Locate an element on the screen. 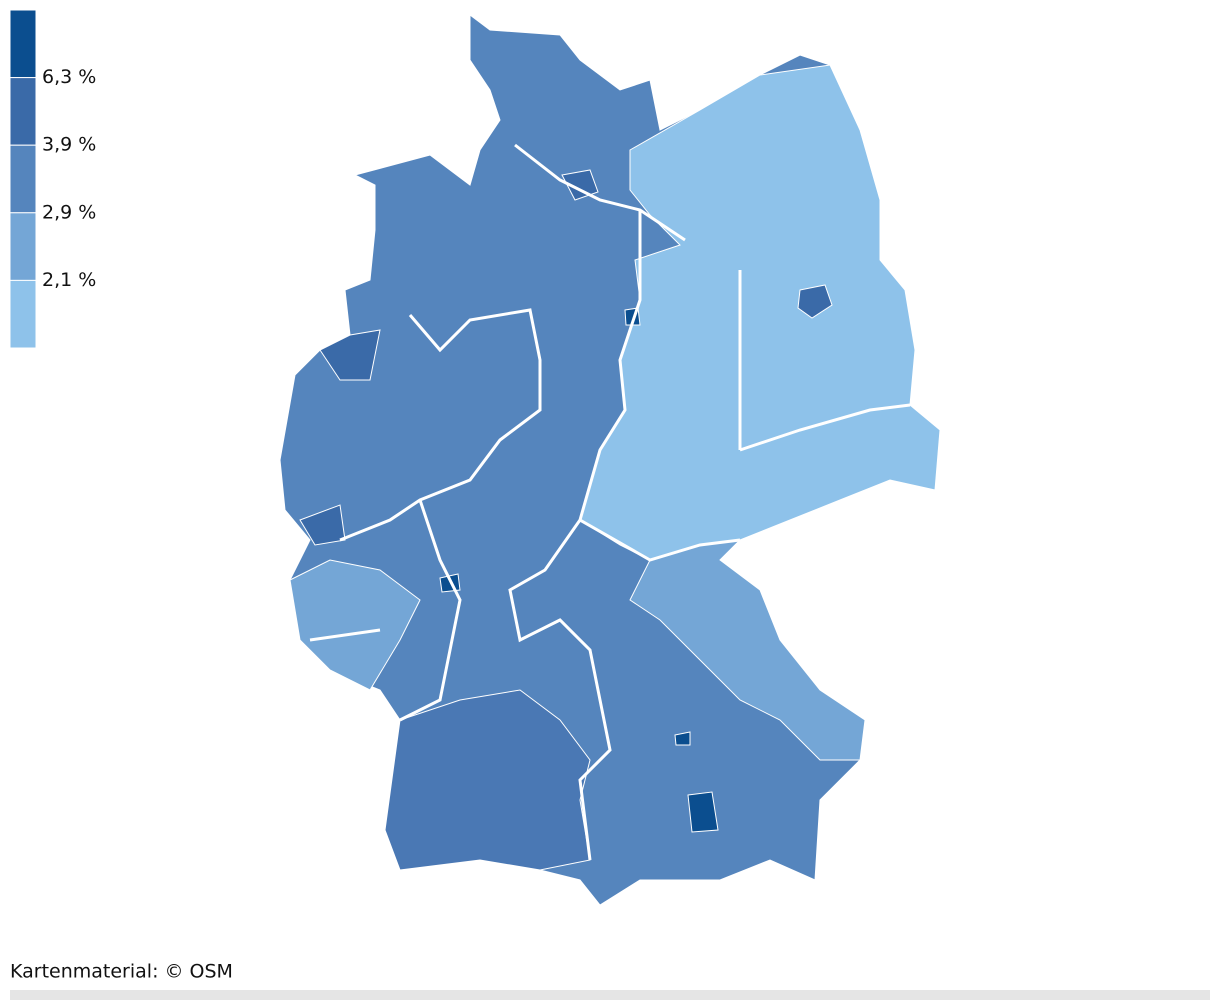  map-east is located at coordinates (760, 312).